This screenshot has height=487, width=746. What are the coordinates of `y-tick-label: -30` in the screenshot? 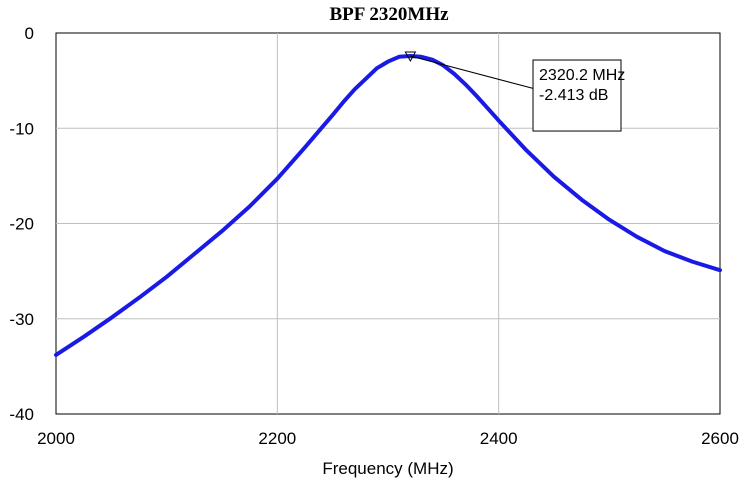 It's located at (21, 319).